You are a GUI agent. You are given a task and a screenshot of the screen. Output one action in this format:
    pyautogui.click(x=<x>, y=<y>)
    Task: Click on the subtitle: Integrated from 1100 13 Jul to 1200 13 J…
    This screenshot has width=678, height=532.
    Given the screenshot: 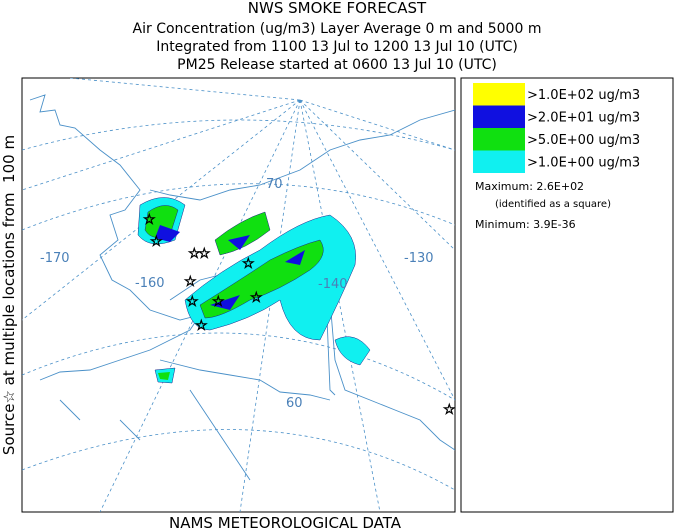 What is the action you would take?
    pyautogui.click(x=337, y=47)
    